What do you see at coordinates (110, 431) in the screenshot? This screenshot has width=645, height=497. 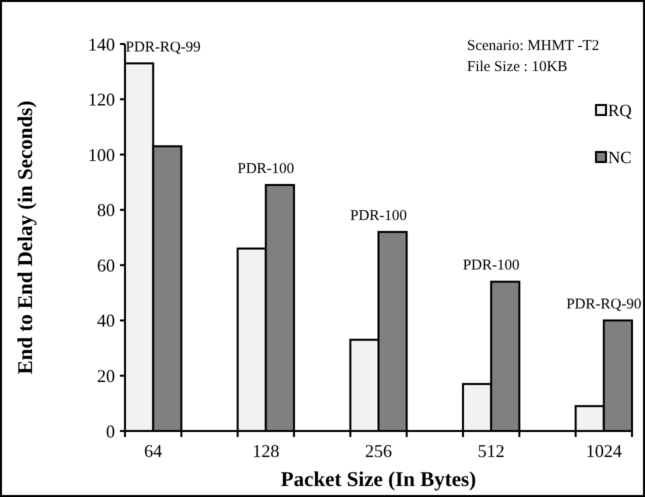 I see `y-tick-label: 0` at bounding box center [110, 431].